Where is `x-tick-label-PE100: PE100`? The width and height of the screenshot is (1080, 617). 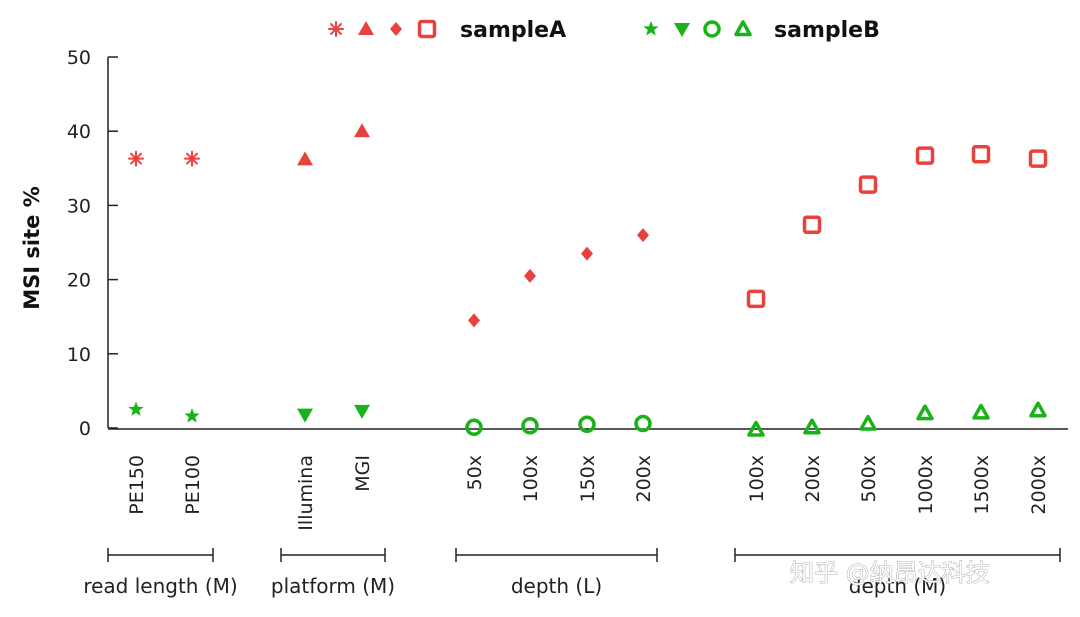
x-tick-label-PE100: PE100 is located at coordinates (193, 485).